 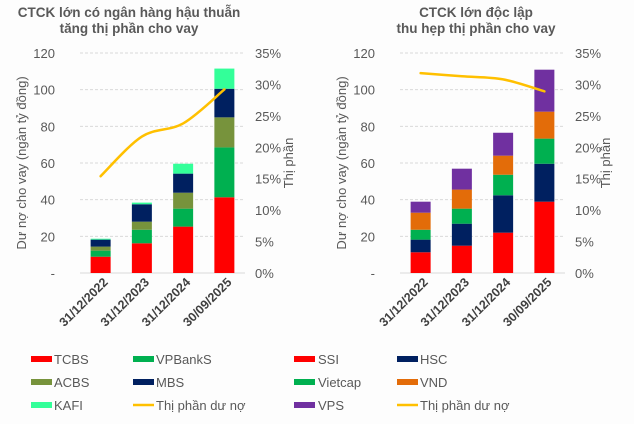 I want to click on legend-item: VPS, so click(x=319, y=405).